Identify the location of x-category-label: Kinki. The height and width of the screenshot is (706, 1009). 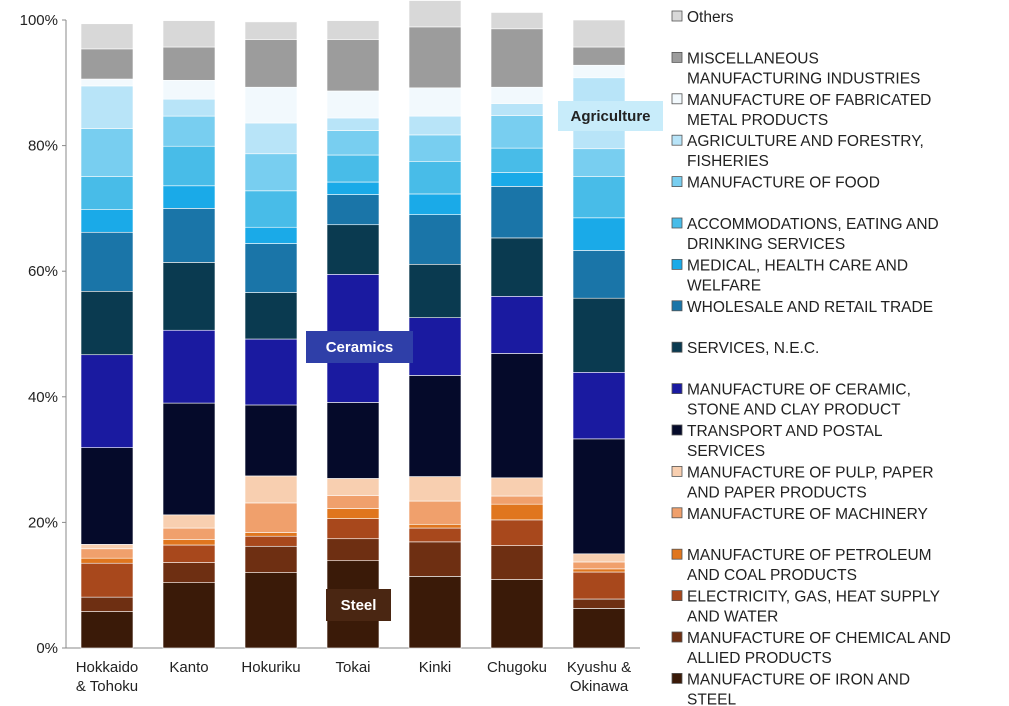
(435, 667).